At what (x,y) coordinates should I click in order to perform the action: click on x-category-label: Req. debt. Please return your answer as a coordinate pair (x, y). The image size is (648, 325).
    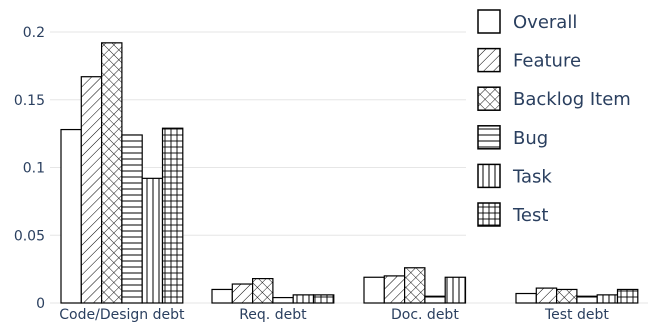
    Looking at the image, I should click on (273, 315).